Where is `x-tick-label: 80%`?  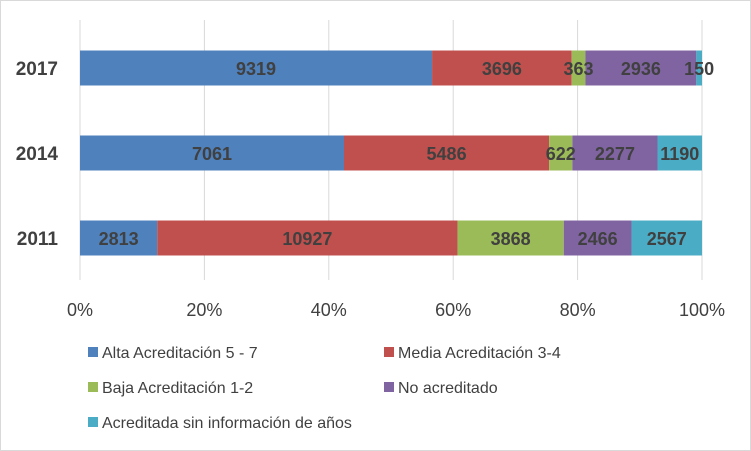
x-tick-label: 80% is located at coordinates (578, 310).